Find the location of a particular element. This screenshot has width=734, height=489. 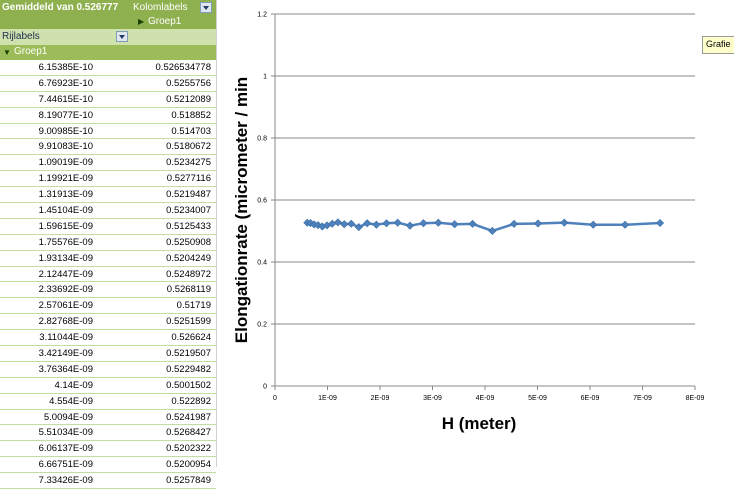

x-tick-label: 4E-09 is located at coordinates (485, 398).